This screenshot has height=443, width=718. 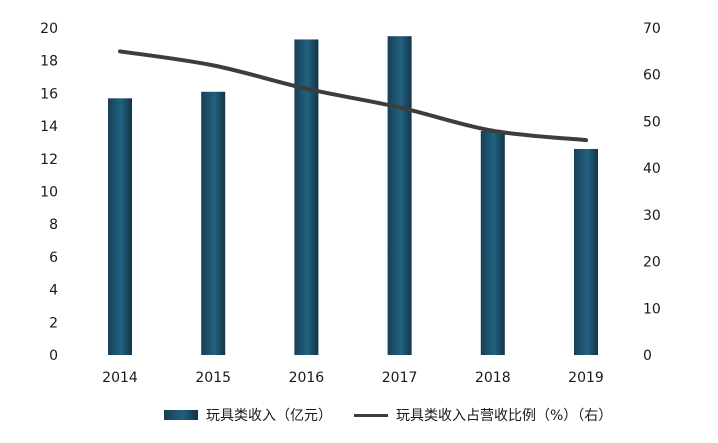 What do you see at coordinates (269, 416) in the screenshot?
I see `legend-bar-label: 玩具类收入（亿元）` at bounding box center [269, 416].